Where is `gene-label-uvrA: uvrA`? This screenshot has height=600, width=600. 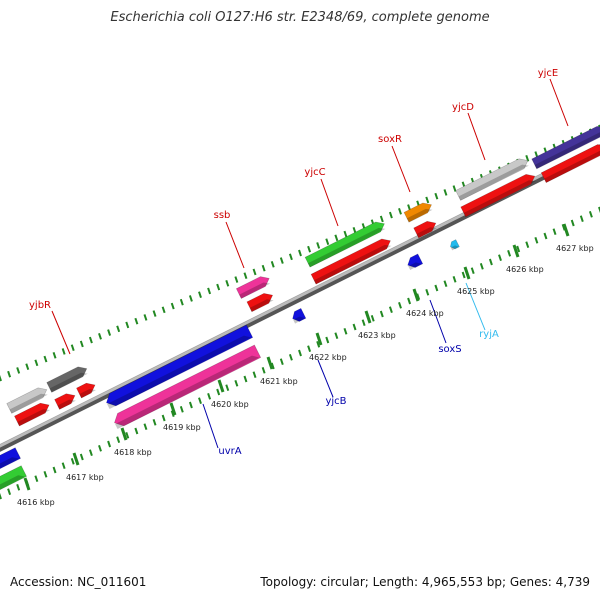 gene-label-uvrA: uvrA is located at coordinates (229, 451).